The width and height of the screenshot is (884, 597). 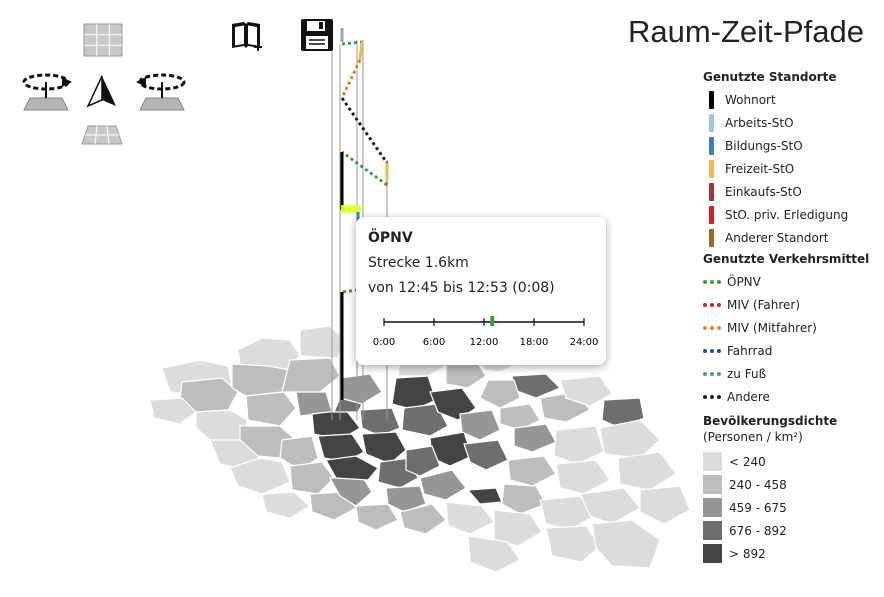 I want to click on legend-location-label: Wohnort, so click(x=750, y=99).